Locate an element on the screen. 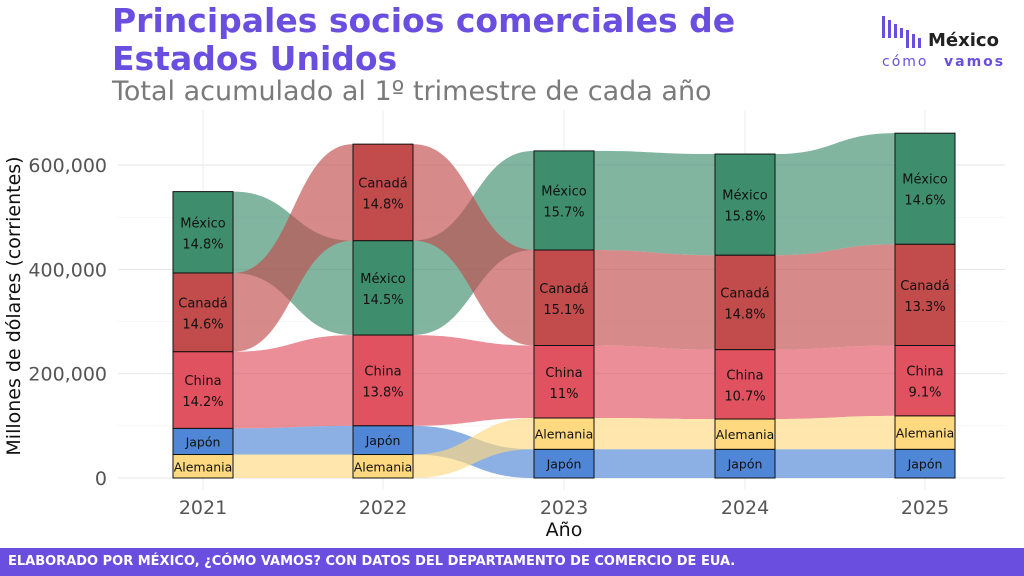  bar-label-percent: 10.7% is located at coordinates (744, 396).